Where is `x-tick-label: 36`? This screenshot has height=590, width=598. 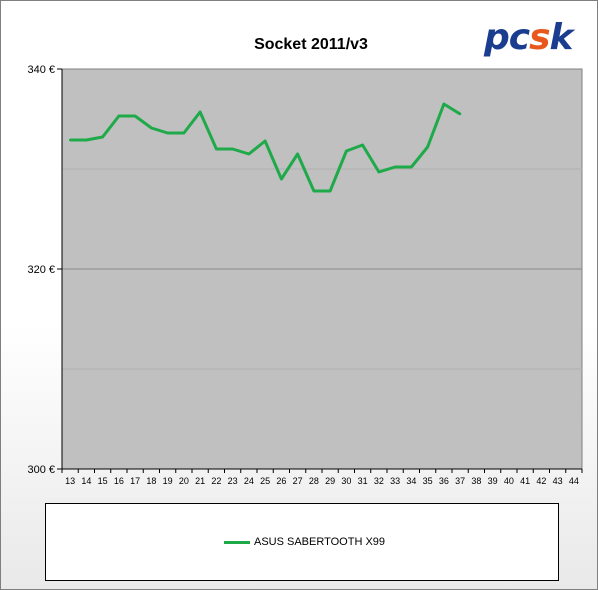
x-tick-label: 36 is located at coordinates (444, 481).